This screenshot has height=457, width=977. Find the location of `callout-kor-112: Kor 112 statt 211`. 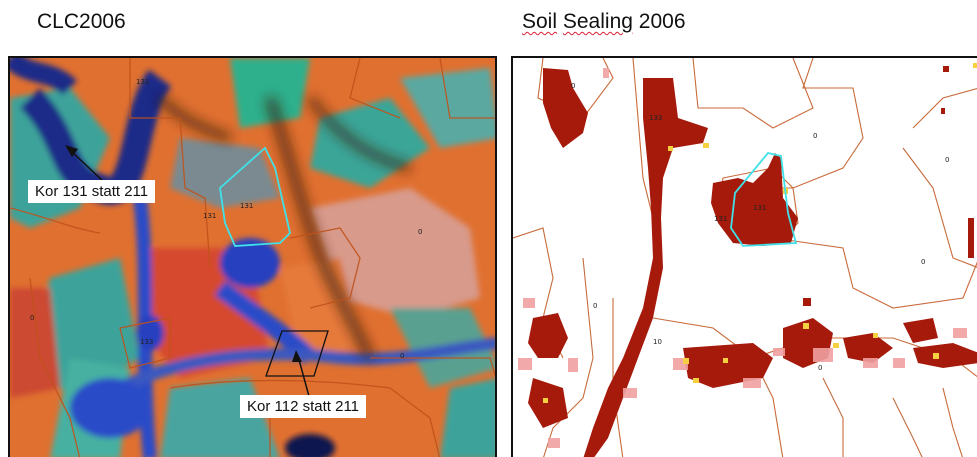

callout-kor-112: Kor 112 statt 211 is located at coordinates (303, 406).